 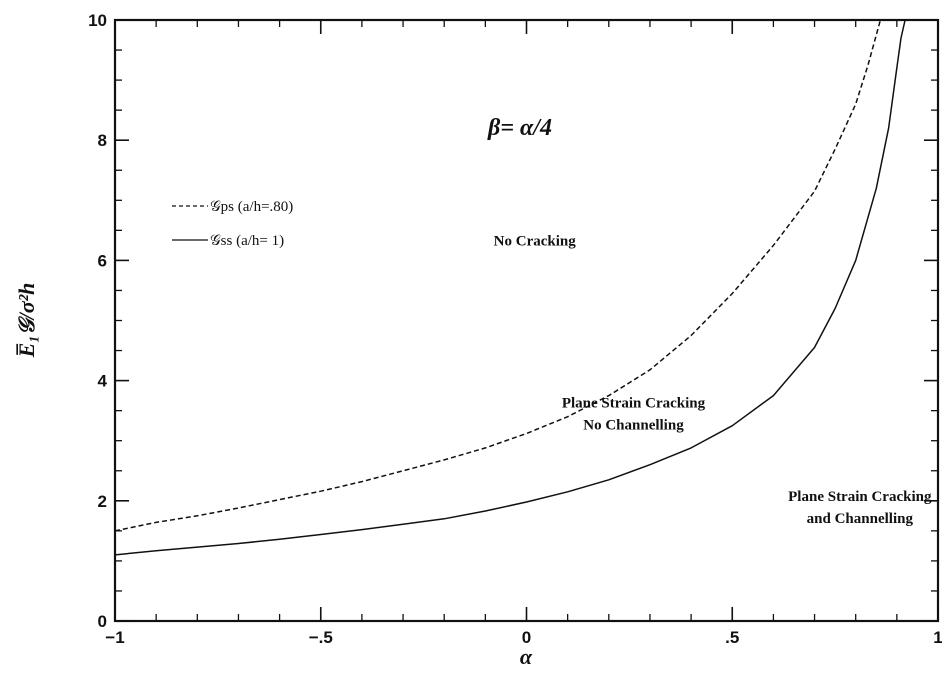 What do you see at coordinates (321, 637) in the screenshot?
I see `x-tick-label: −.5` at bounding box center [321, 637].